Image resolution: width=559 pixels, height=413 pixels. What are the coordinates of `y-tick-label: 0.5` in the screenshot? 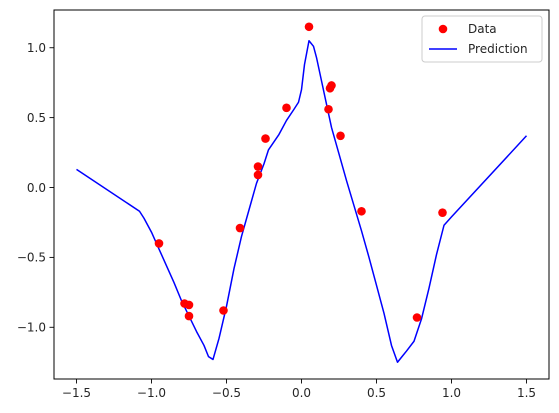 It's located at (36, 118).